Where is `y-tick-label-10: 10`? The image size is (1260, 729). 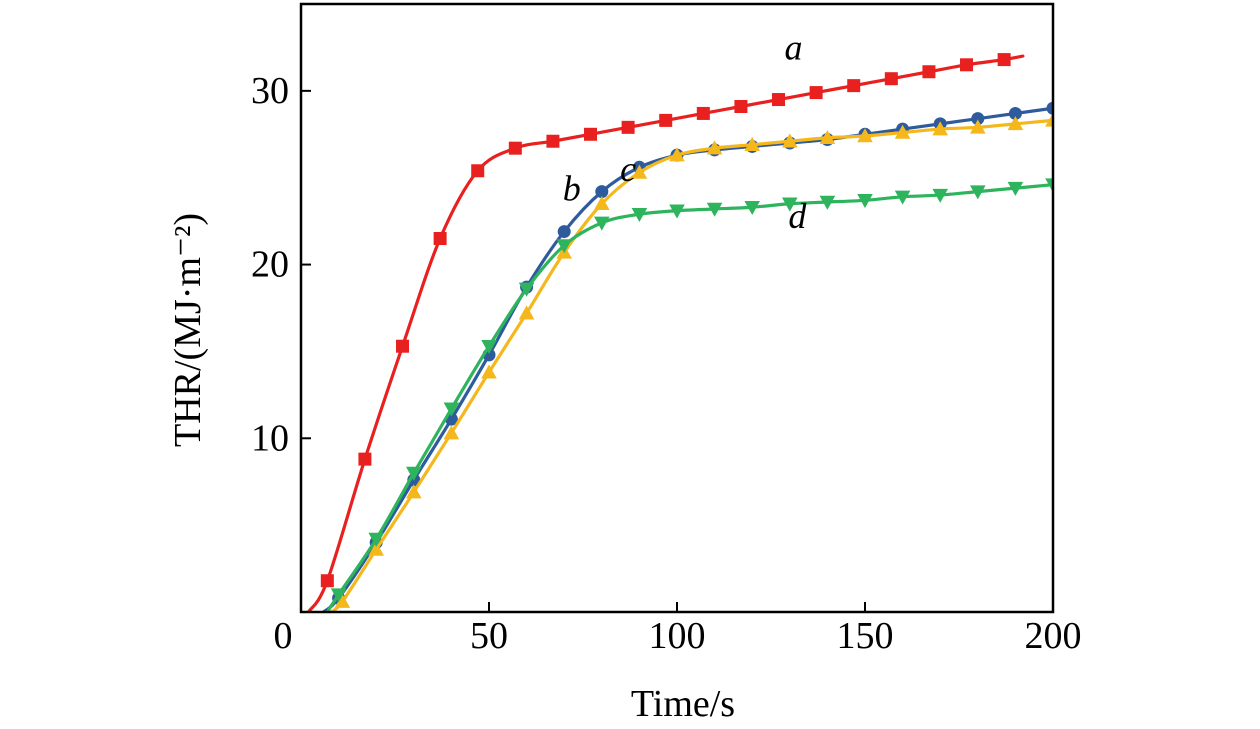 y-tick-label-10: 10 is located at coordinates (270, 438).